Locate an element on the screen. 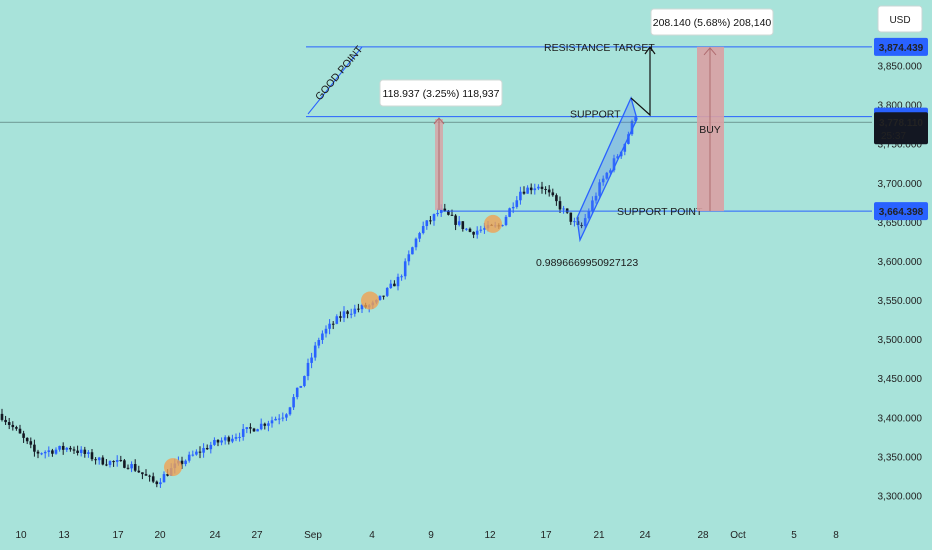 The height and width of the screenshot is (550, 932). x-tick-label: 20 is located at coordinates (160, 535).